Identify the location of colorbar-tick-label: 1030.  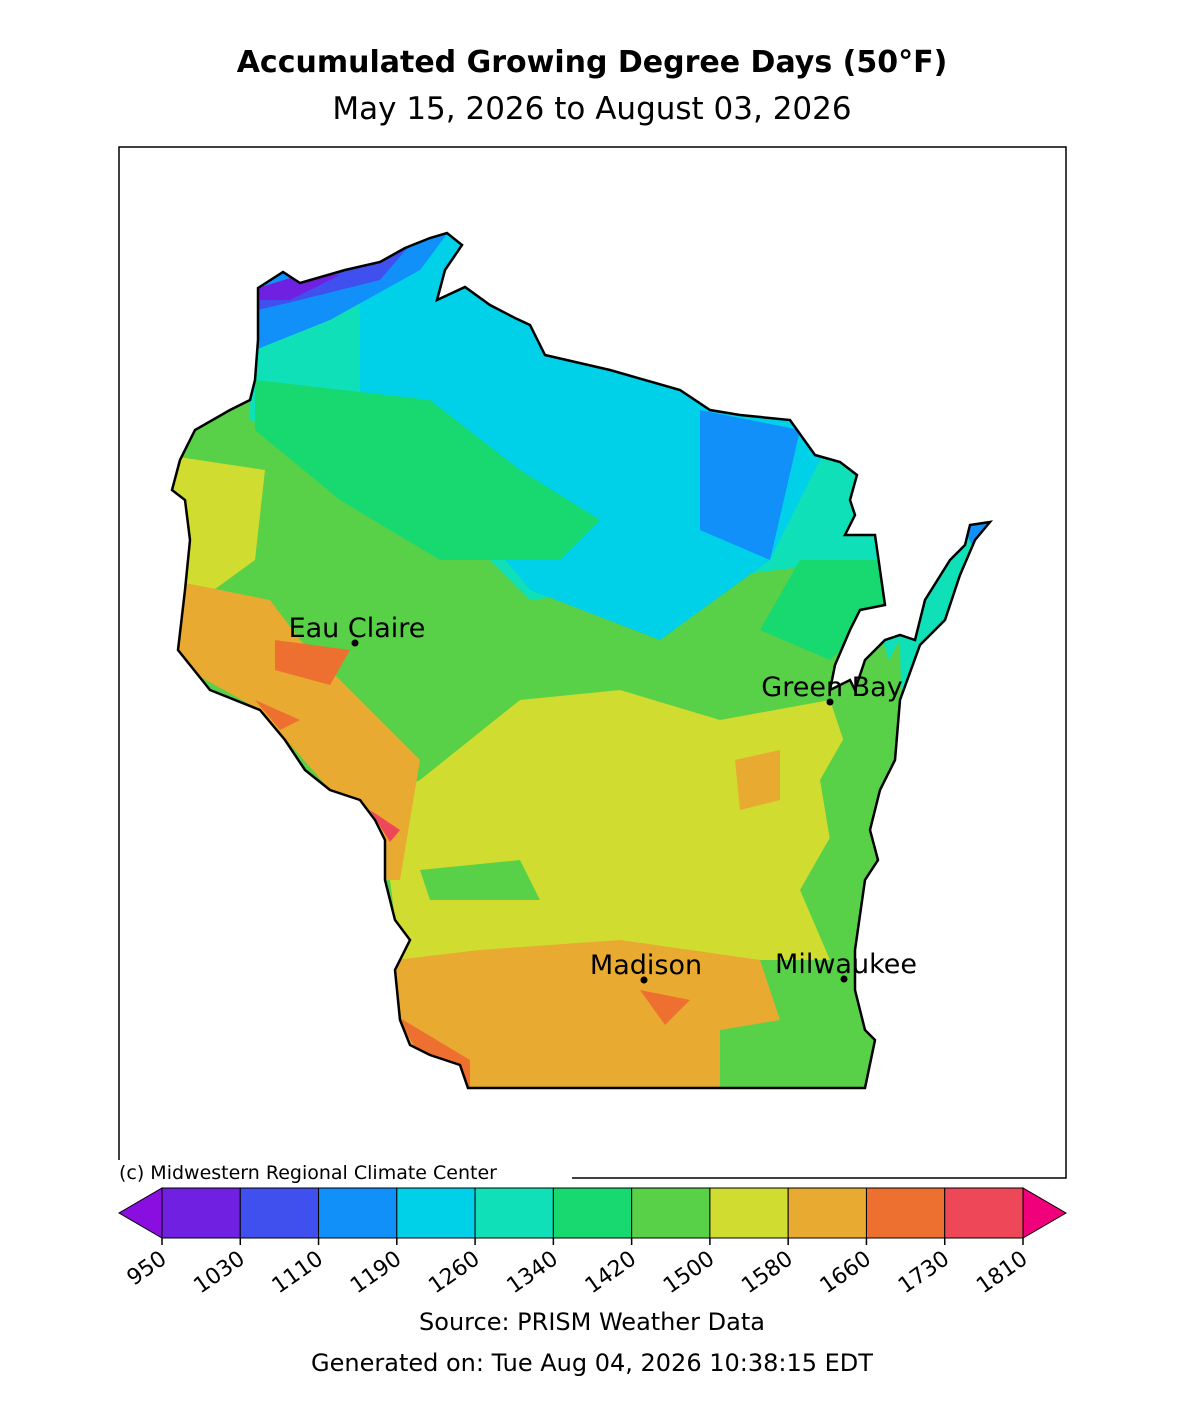
(220, 1272).